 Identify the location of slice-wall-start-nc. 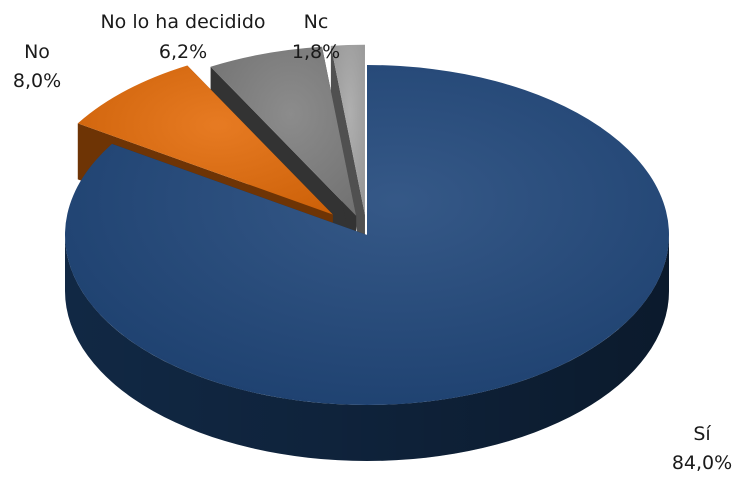
(347, 158).